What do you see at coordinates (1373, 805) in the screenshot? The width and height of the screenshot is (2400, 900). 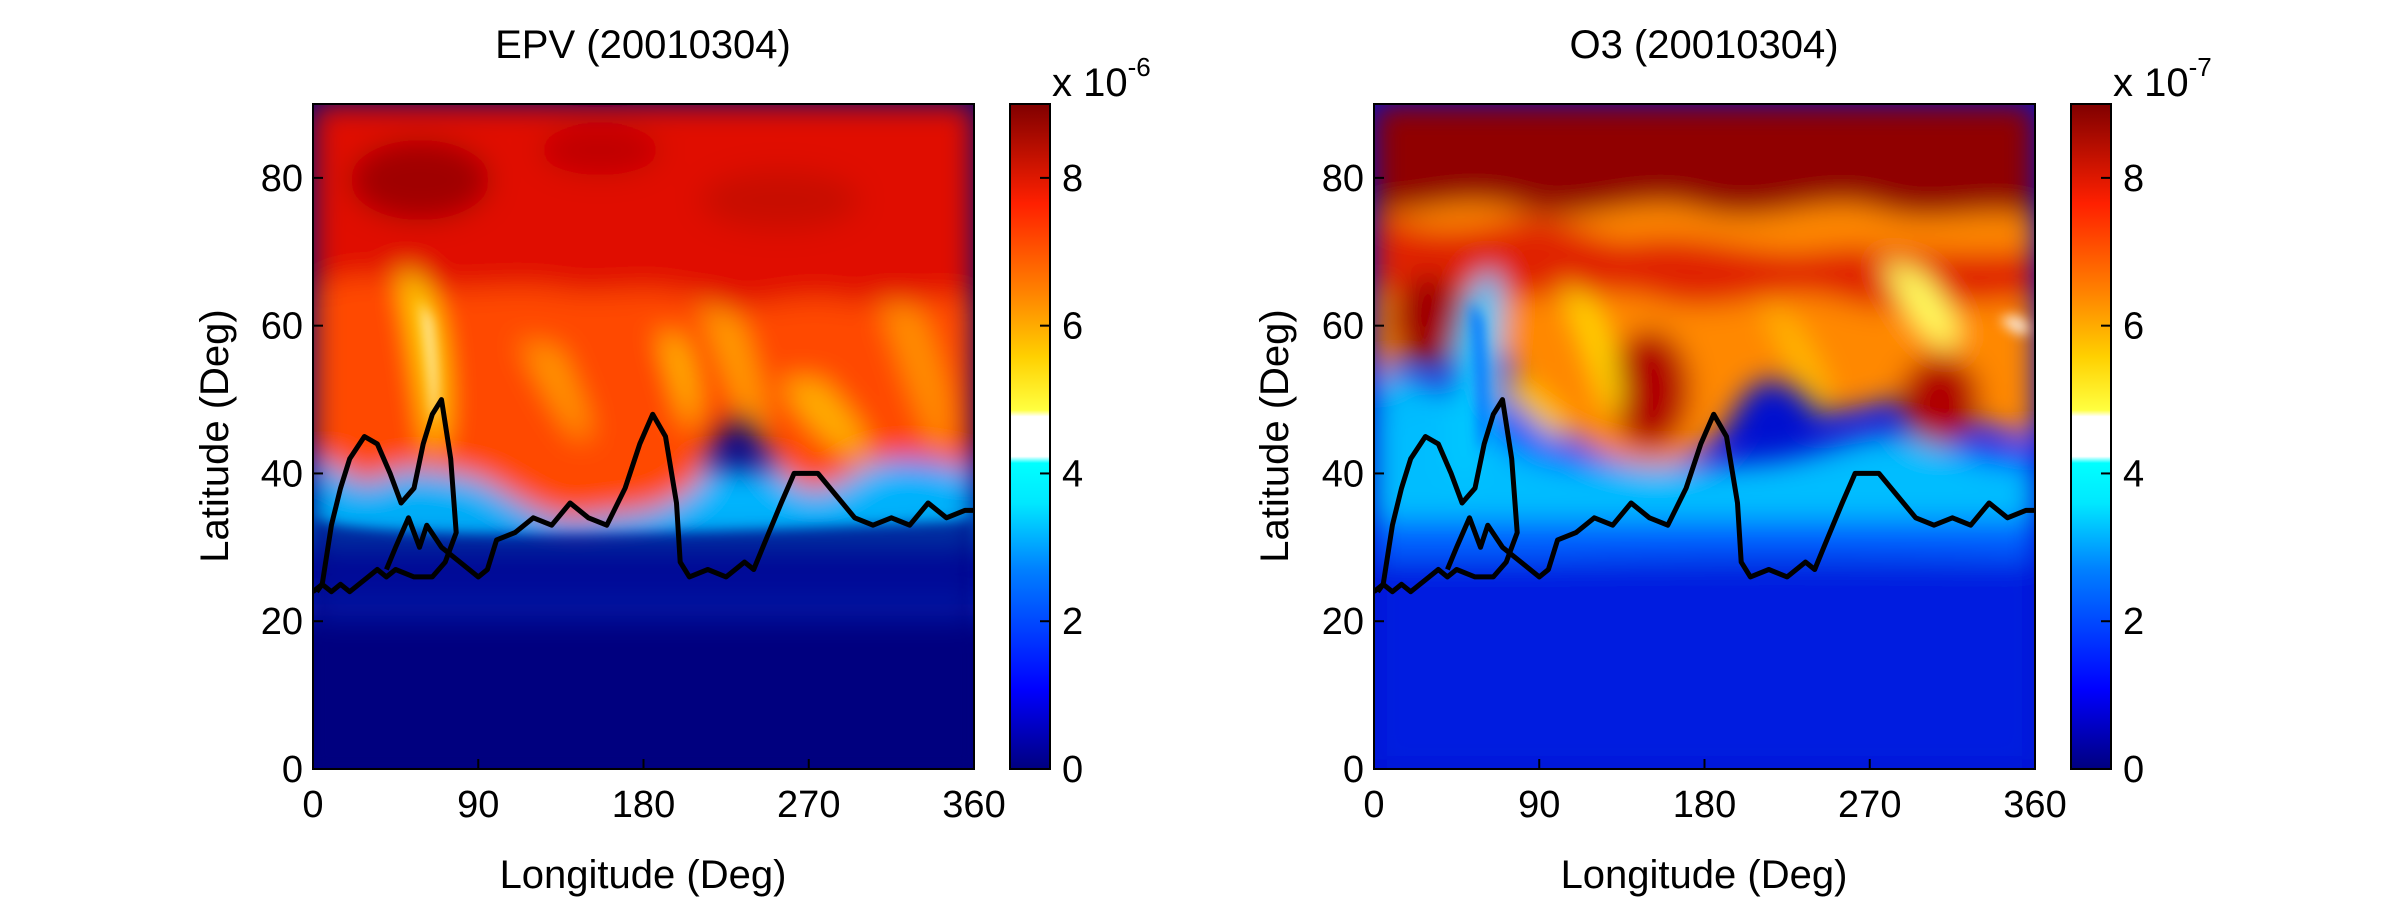 I see `o3-x-tick-label: 0` at bounding box center [1373, 805].